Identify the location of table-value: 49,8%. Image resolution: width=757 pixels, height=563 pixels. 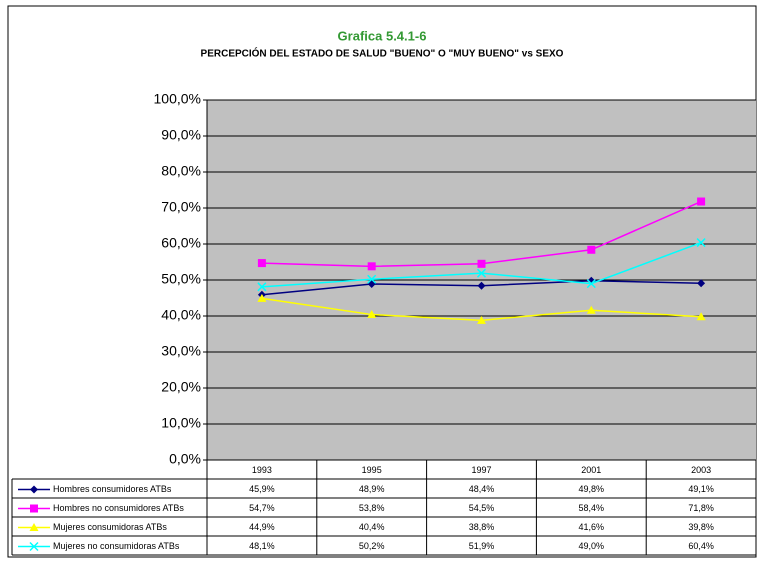
(592, 489).